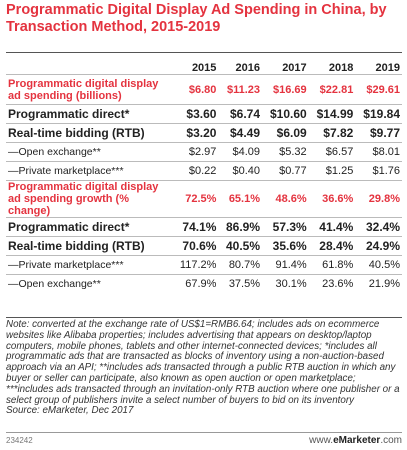  Describe the element at coordinates (378, 171) in the screenshot. I see `table-cell: $1.76` at that location.